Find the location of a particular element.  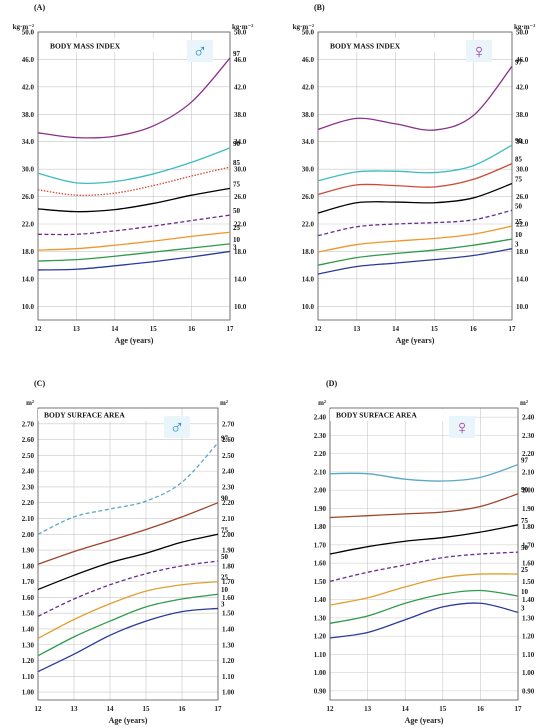

y-tick-label-left: 1.00 is located at coordinates (28, 693).